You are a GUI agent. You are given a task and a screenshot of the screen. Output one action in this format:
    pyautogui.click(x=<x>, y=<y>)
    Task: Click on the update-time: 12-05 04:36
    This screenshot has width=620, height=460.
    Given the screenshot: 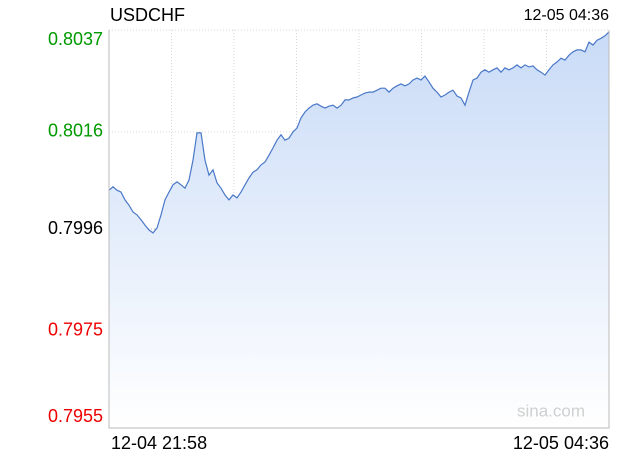 What is the action you would take?
    pyautogui.click(x=567, y=15)
    